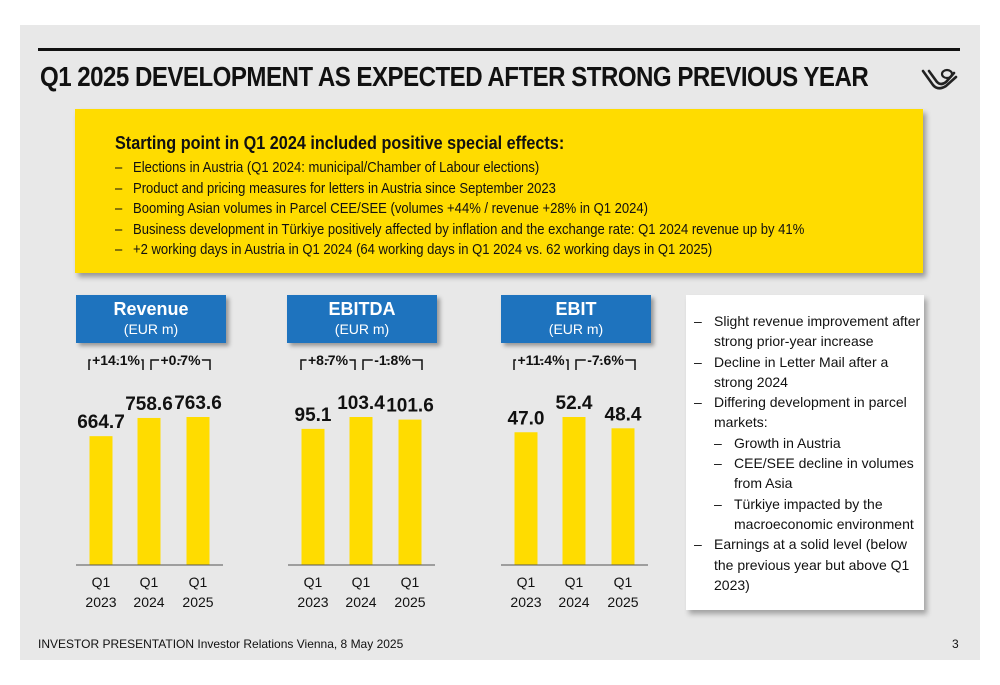  I want to click on title-rule, so click(499, 49).